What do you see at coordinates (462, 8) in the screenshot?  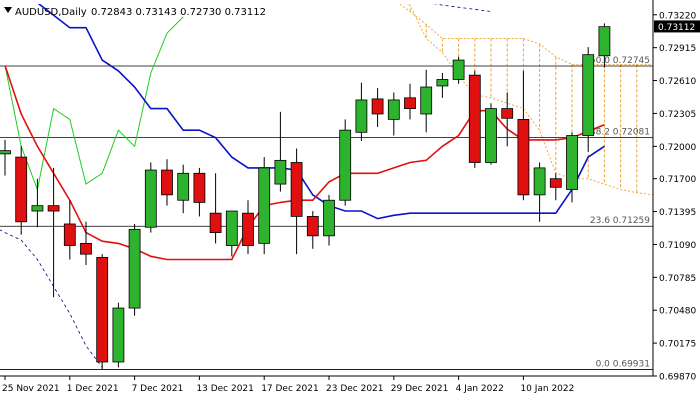 I see `dashed-trend-line` at bounding box center [462, 8].